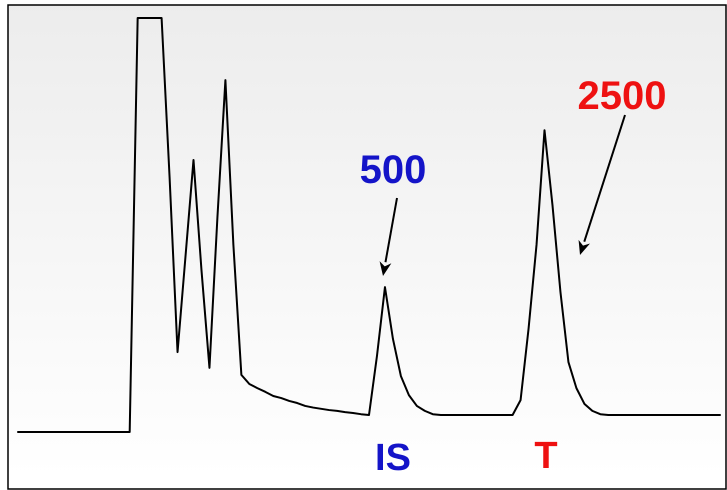 This screenshot has height=490, width=727. What do you see at coordinates (393, 458) in the screenshot?
I see `text: IS` at bounding box center [393, 458].